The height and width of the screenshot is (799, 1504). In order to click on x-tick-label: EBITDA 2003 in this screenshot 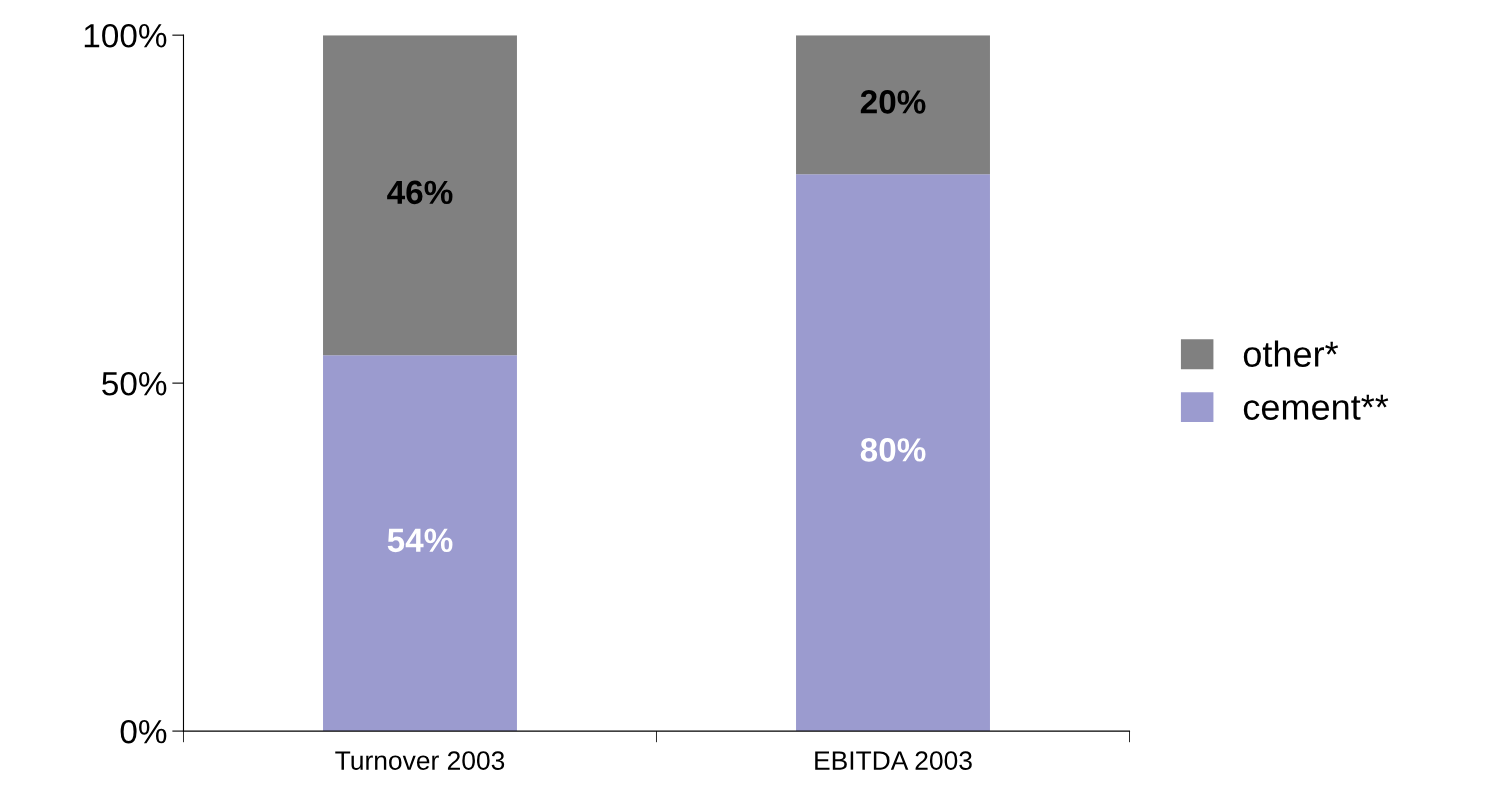, I will do `click(893, 760)`.